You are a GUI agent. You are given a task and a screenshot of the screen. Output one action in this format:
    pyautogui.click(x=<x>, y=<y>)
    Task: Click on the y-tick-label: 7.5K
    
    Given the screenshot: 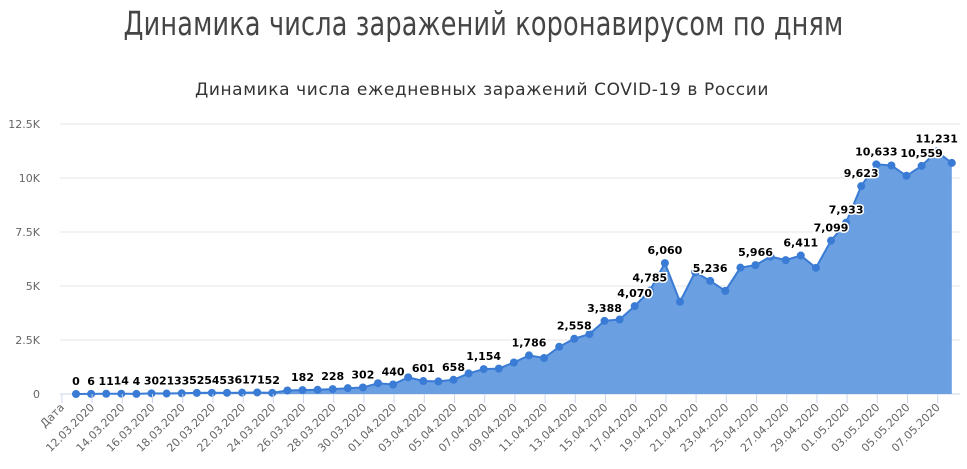 What is the action you would take?
    pyautogui.click(x=27, y=232)
    